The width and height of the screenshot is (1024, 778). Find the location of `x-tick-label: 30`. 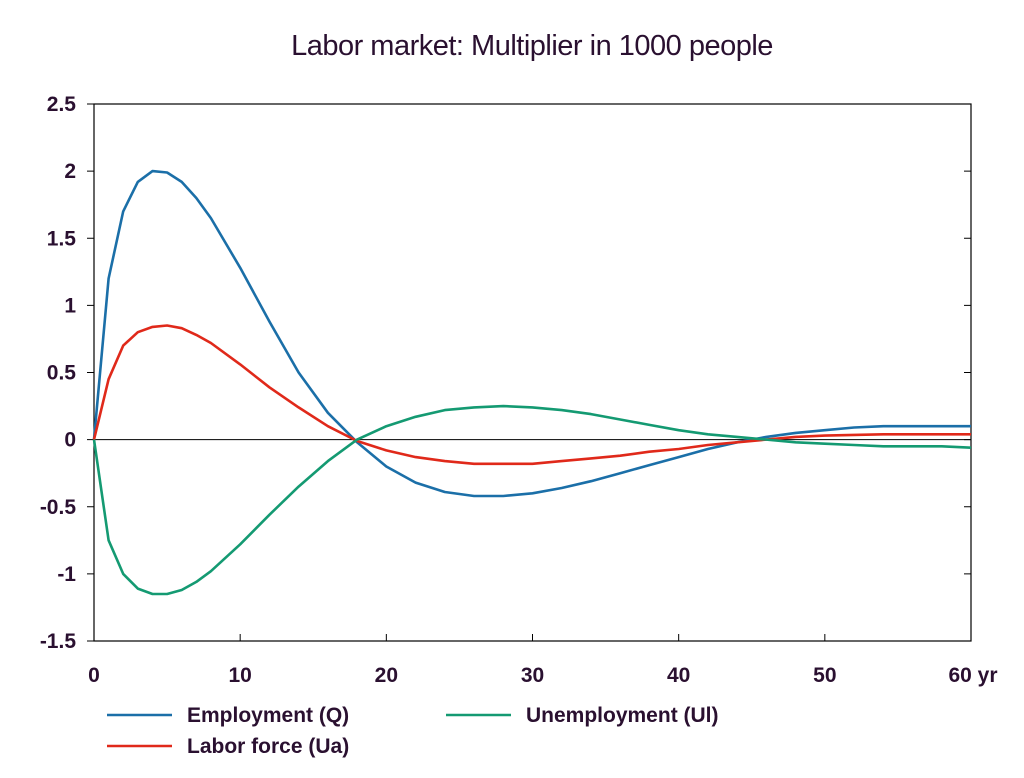

x-tick-label: 30 is located at coordinates (532, 675).